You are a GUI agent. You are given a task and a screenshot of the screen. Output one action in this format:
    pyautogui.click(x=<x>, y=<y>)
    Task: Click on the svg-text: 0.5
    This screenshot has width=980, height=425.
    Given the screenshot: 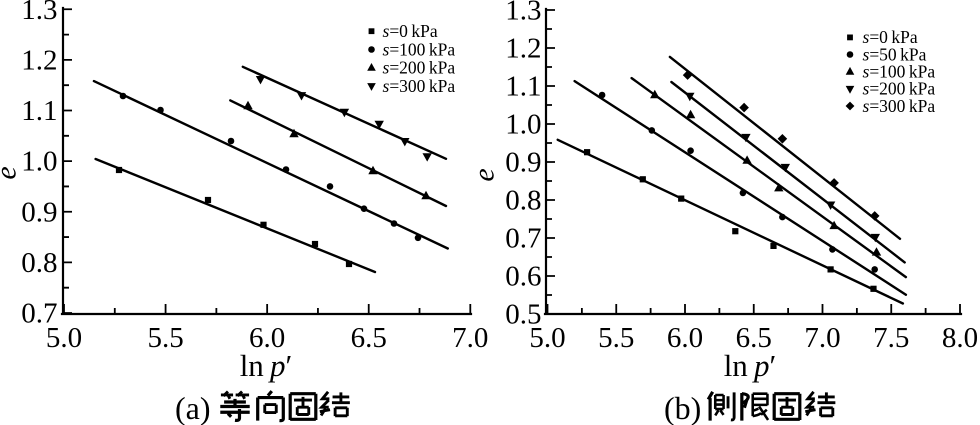 What is the action you would take?
    pyautogui.click(x=523, y=315)
    